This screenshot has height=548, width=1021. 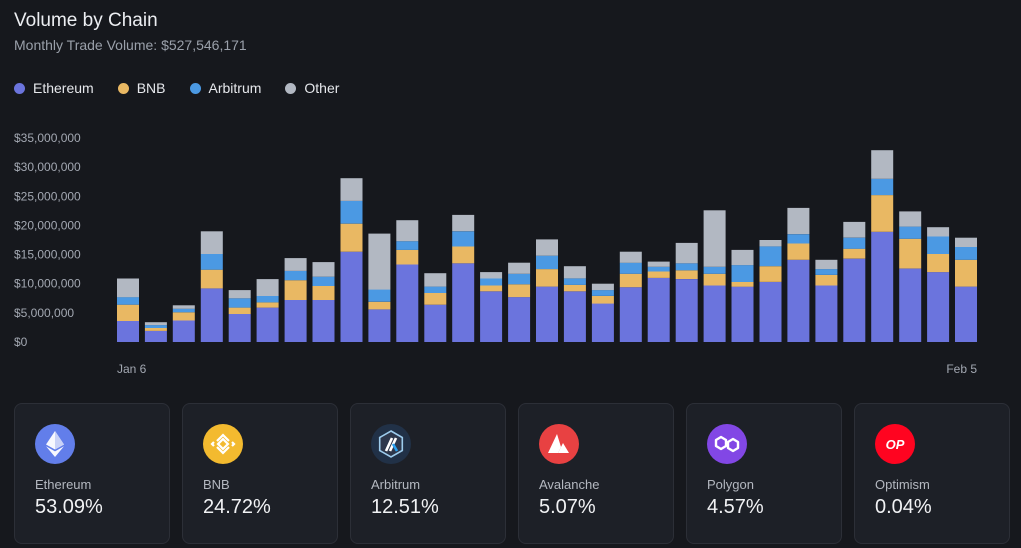 What do you see at coordinates (764, 473) in the screenshot?
I see `chain-card-polygon: Polygon 4.57%` at bounding box center [764, 473].